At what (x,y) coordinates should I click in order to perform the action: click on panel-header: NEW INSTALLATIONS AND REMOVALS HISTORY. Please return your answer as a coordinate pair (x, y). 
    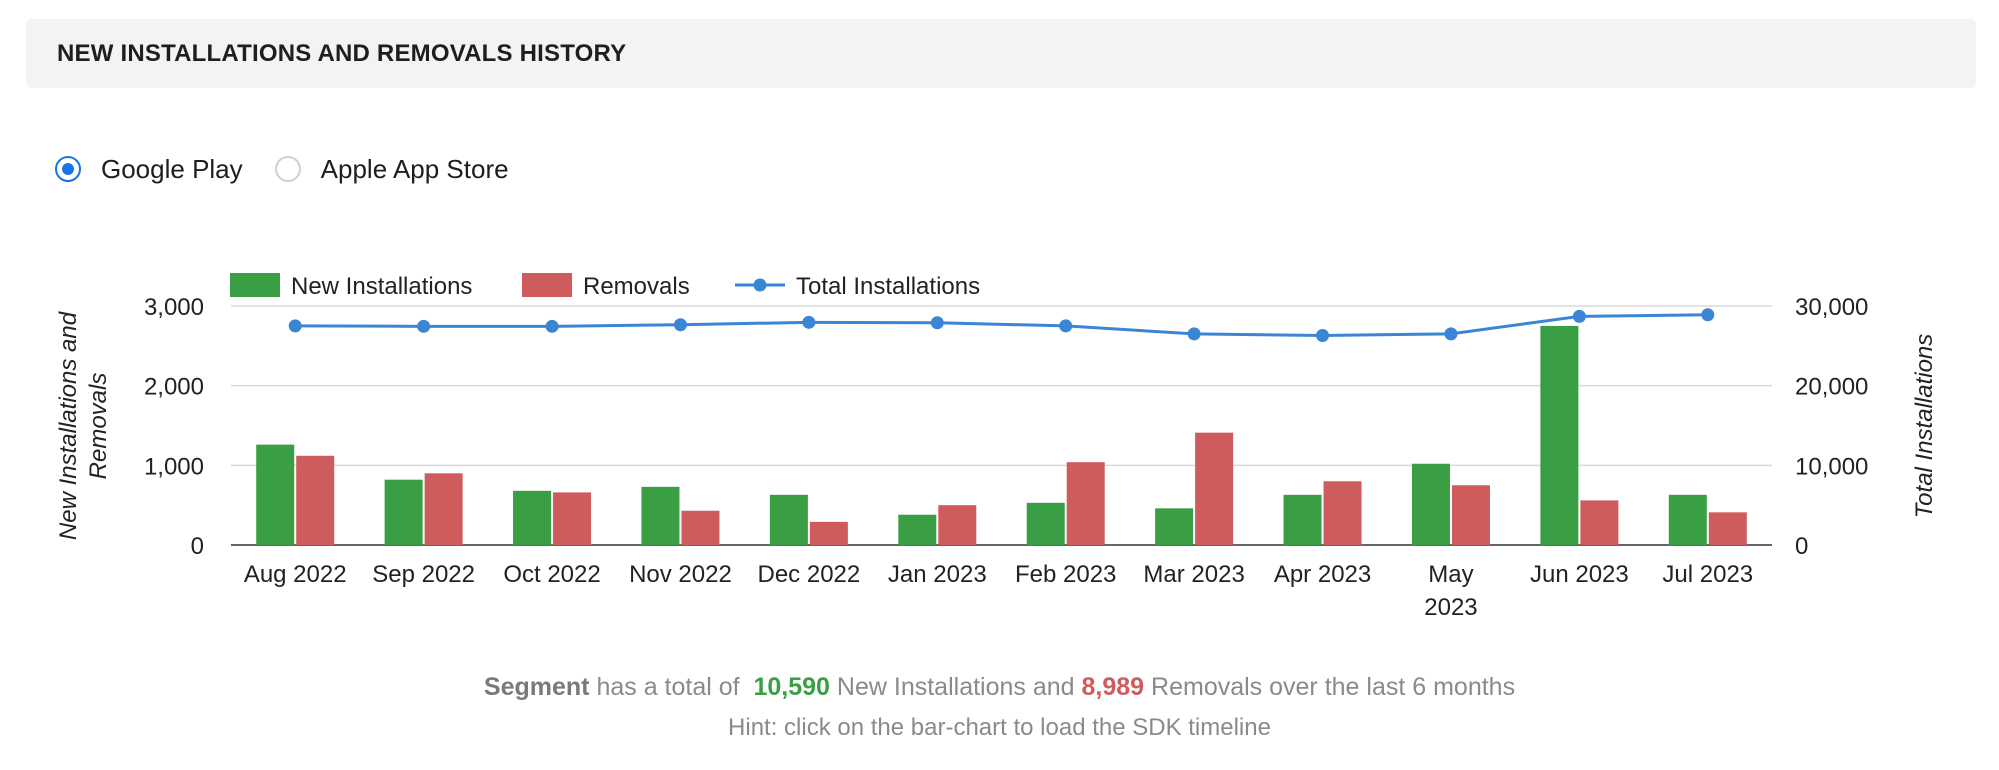
    Looking at the image, I should click on (1001, 53).